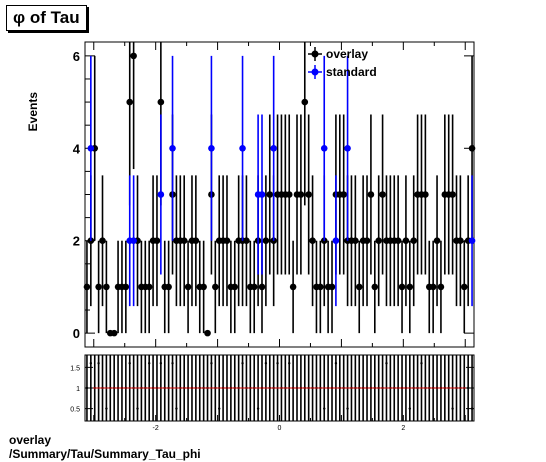 The width and height of the screenshot is (546, 462). Describe the element at coordinates (78, 389) in the screenshot. I see `ratio-y-tick-label: 1` at that location.